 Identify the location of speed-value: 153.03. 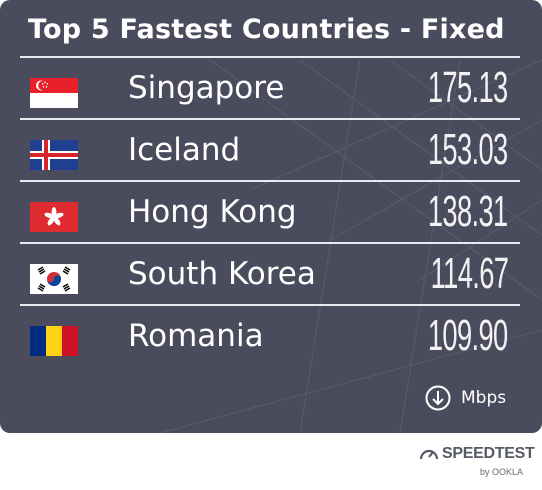
(468, 149).